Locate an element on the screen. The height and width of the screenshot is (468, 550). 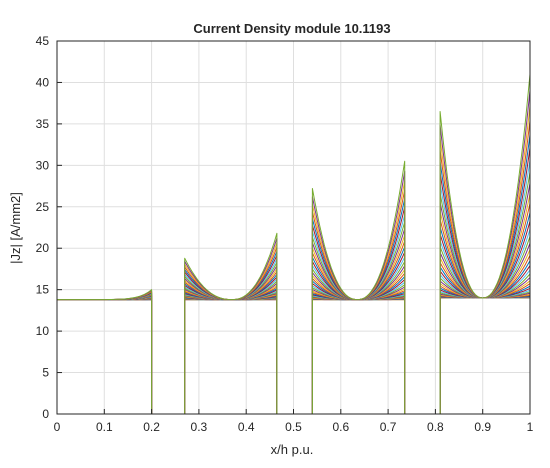
x-tick-label: 0.6 is located at coordinates (340, 427).